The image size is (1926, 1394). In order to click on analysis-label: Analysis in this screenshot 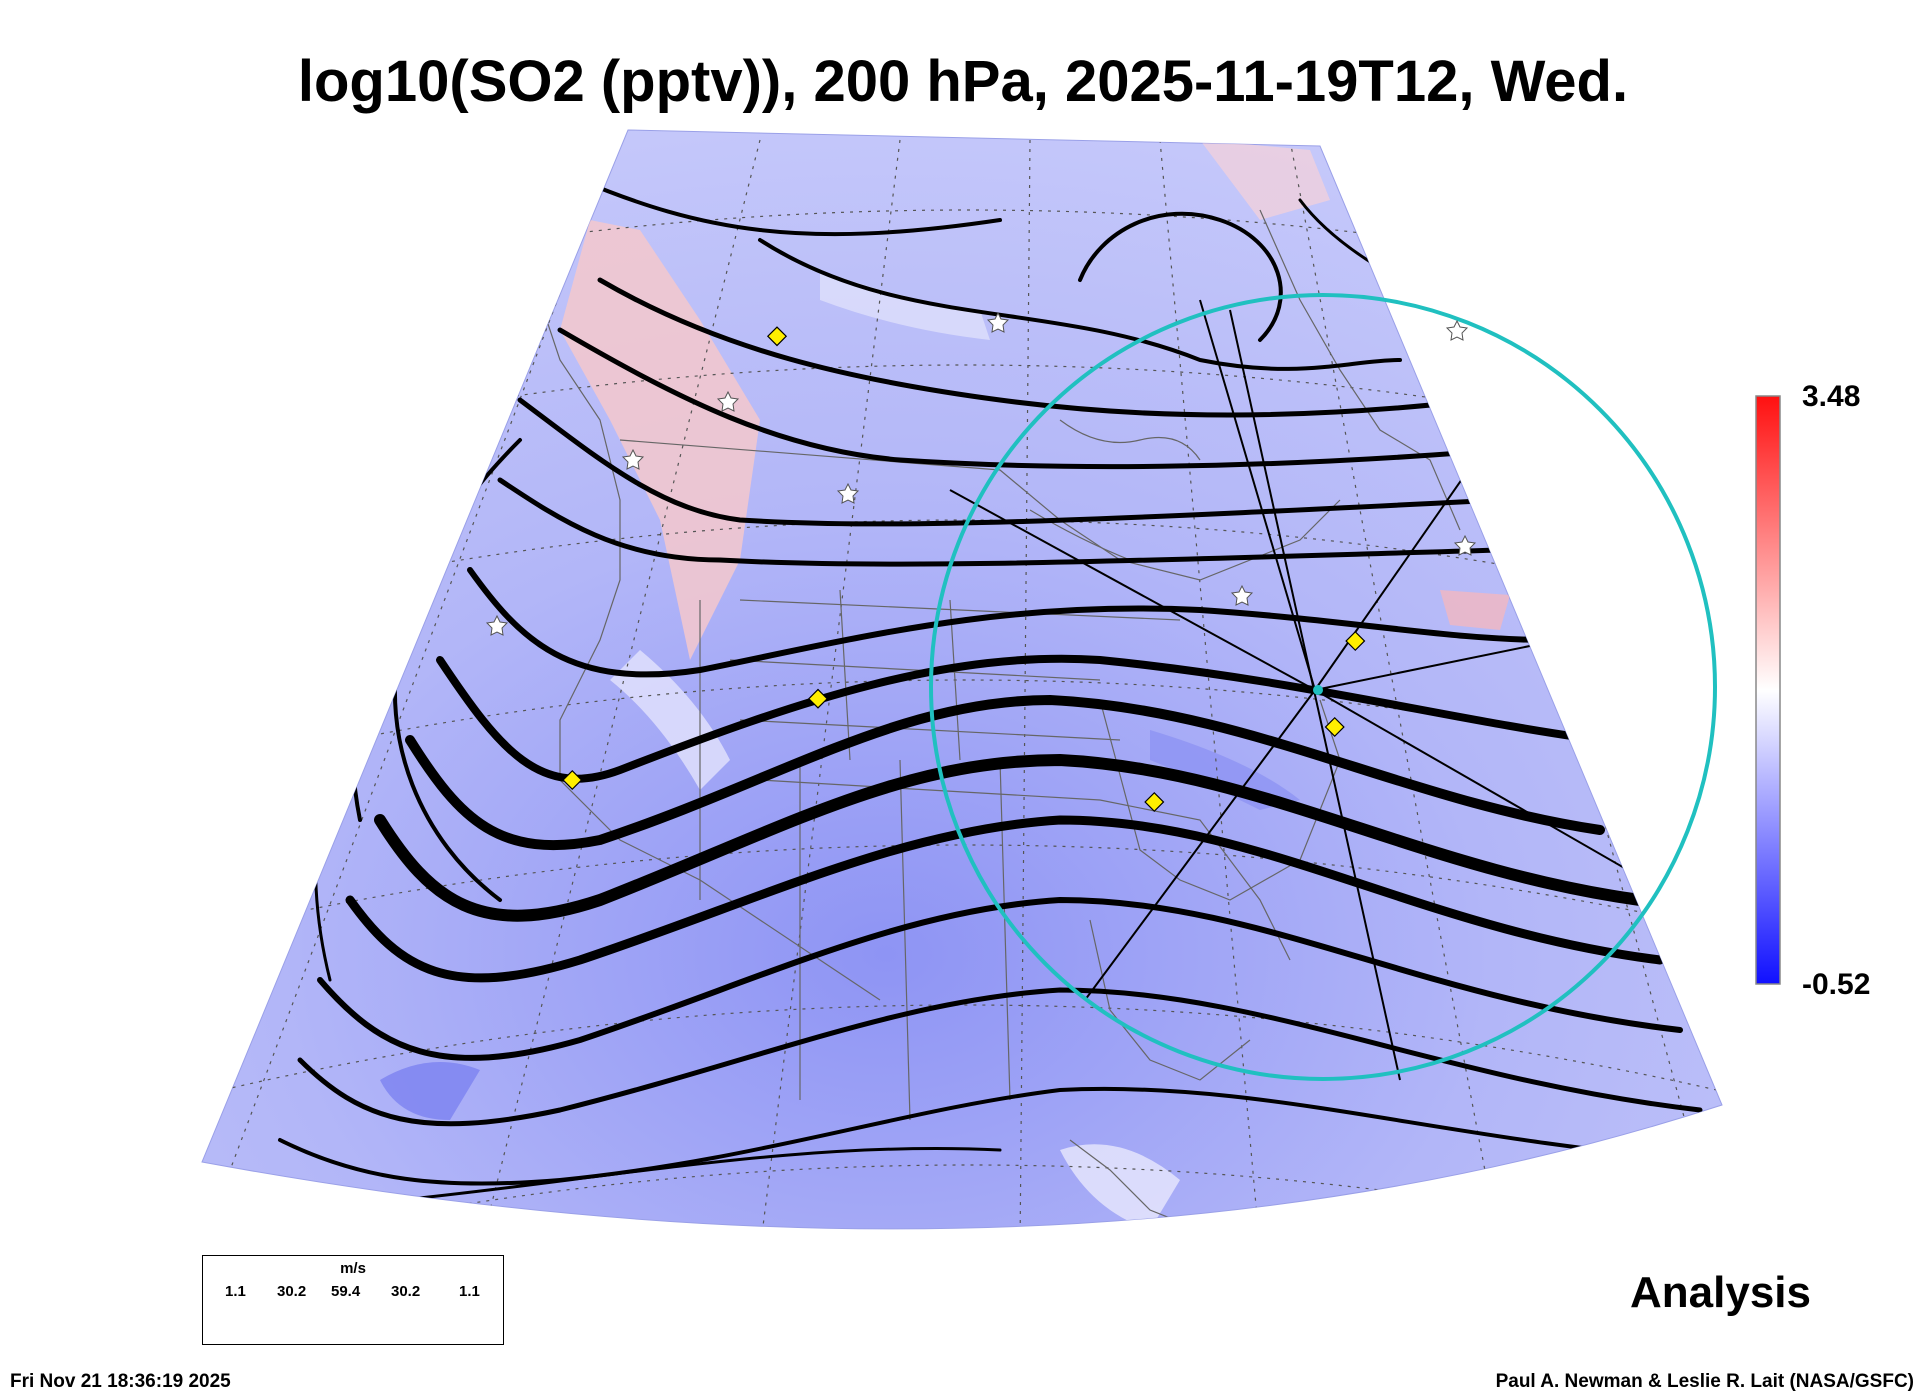, I will do `click(1720, 1292)`.